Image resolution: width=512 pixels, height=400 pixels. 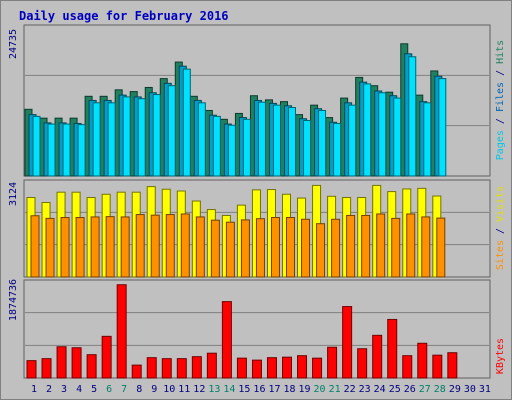 What do you see at coordinates (395, 389) in the screenshot?
I see `day-label-25: 25` at bounding box center [395, 389].